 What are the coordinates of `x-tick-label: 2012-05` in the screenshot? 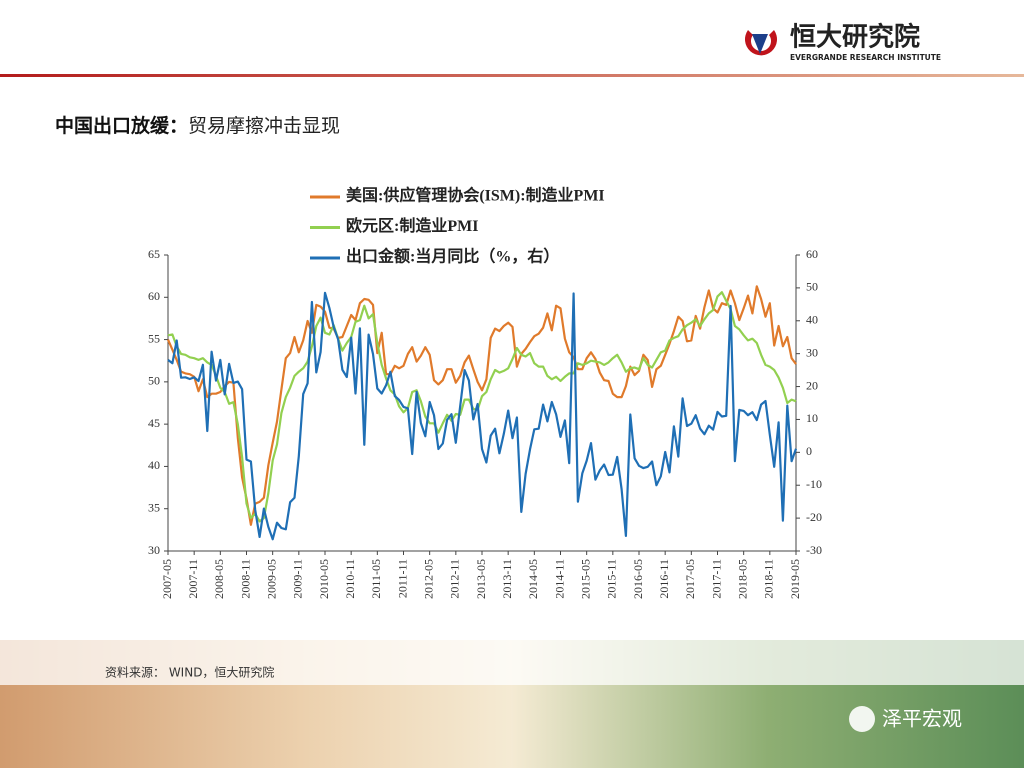 It's located at (428, 579).